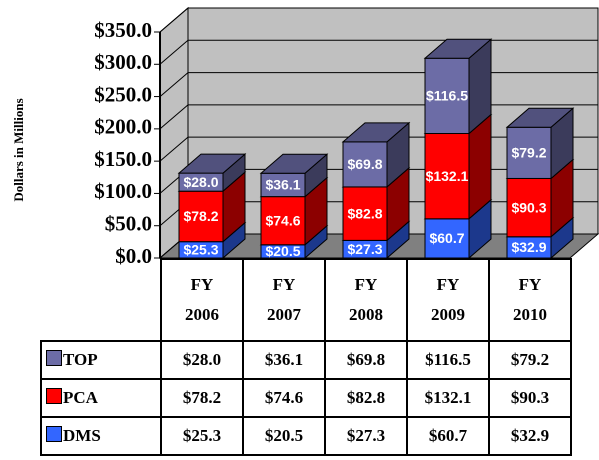  What do you see at coordinates (202, 436) in the screenshot?
I see `table-cell: $25.3` at bounding box center [202, 436].